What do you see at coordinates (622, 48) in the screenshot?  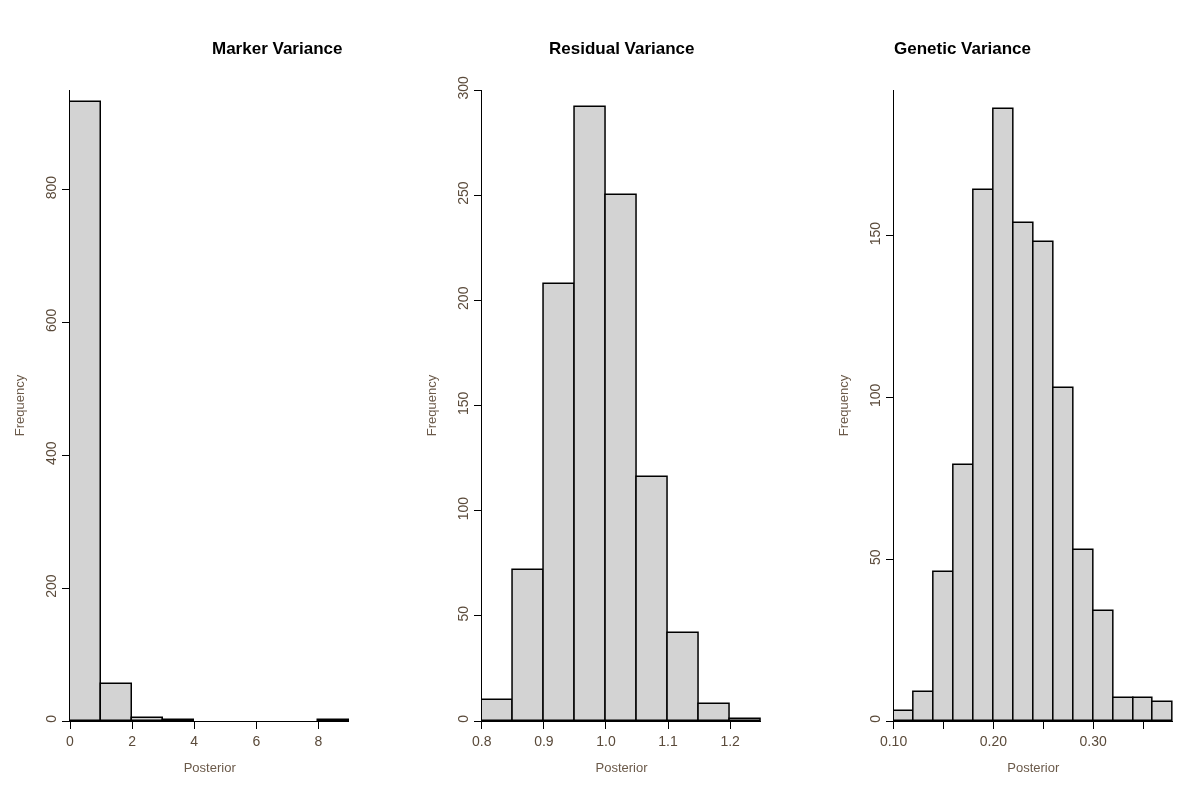 I see `chart-title: Residual Variance` at bounding box center [622, 48].